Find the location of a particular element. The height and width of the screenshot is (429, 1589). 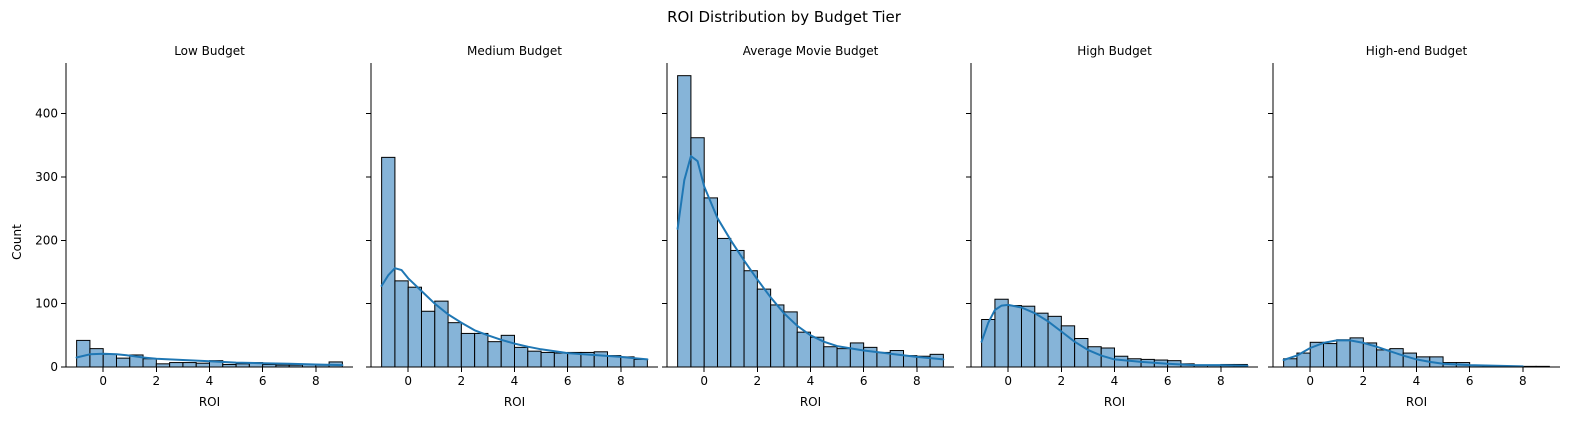

y-tick-label: 0 is located at coordinates (54, 367).